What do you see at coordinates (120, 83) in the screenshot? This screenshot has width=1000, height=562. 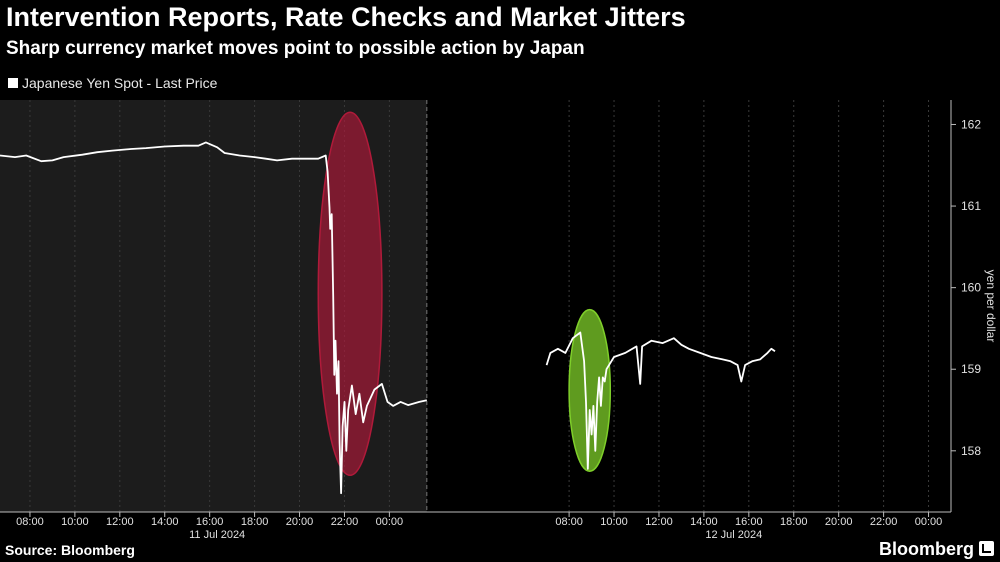 I see `legend-label: Japanese Yen Spot - Last Price` at bounding box center [120, 83].